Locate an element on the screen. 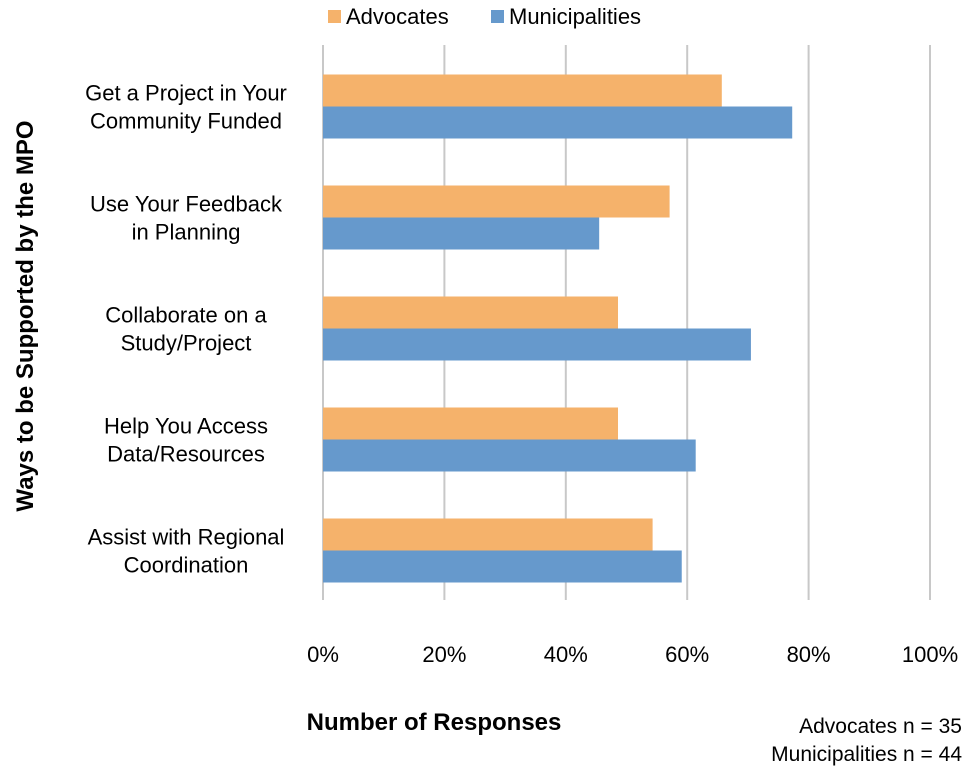  x-tick-label: 20% is located at coordinates (444, 654).